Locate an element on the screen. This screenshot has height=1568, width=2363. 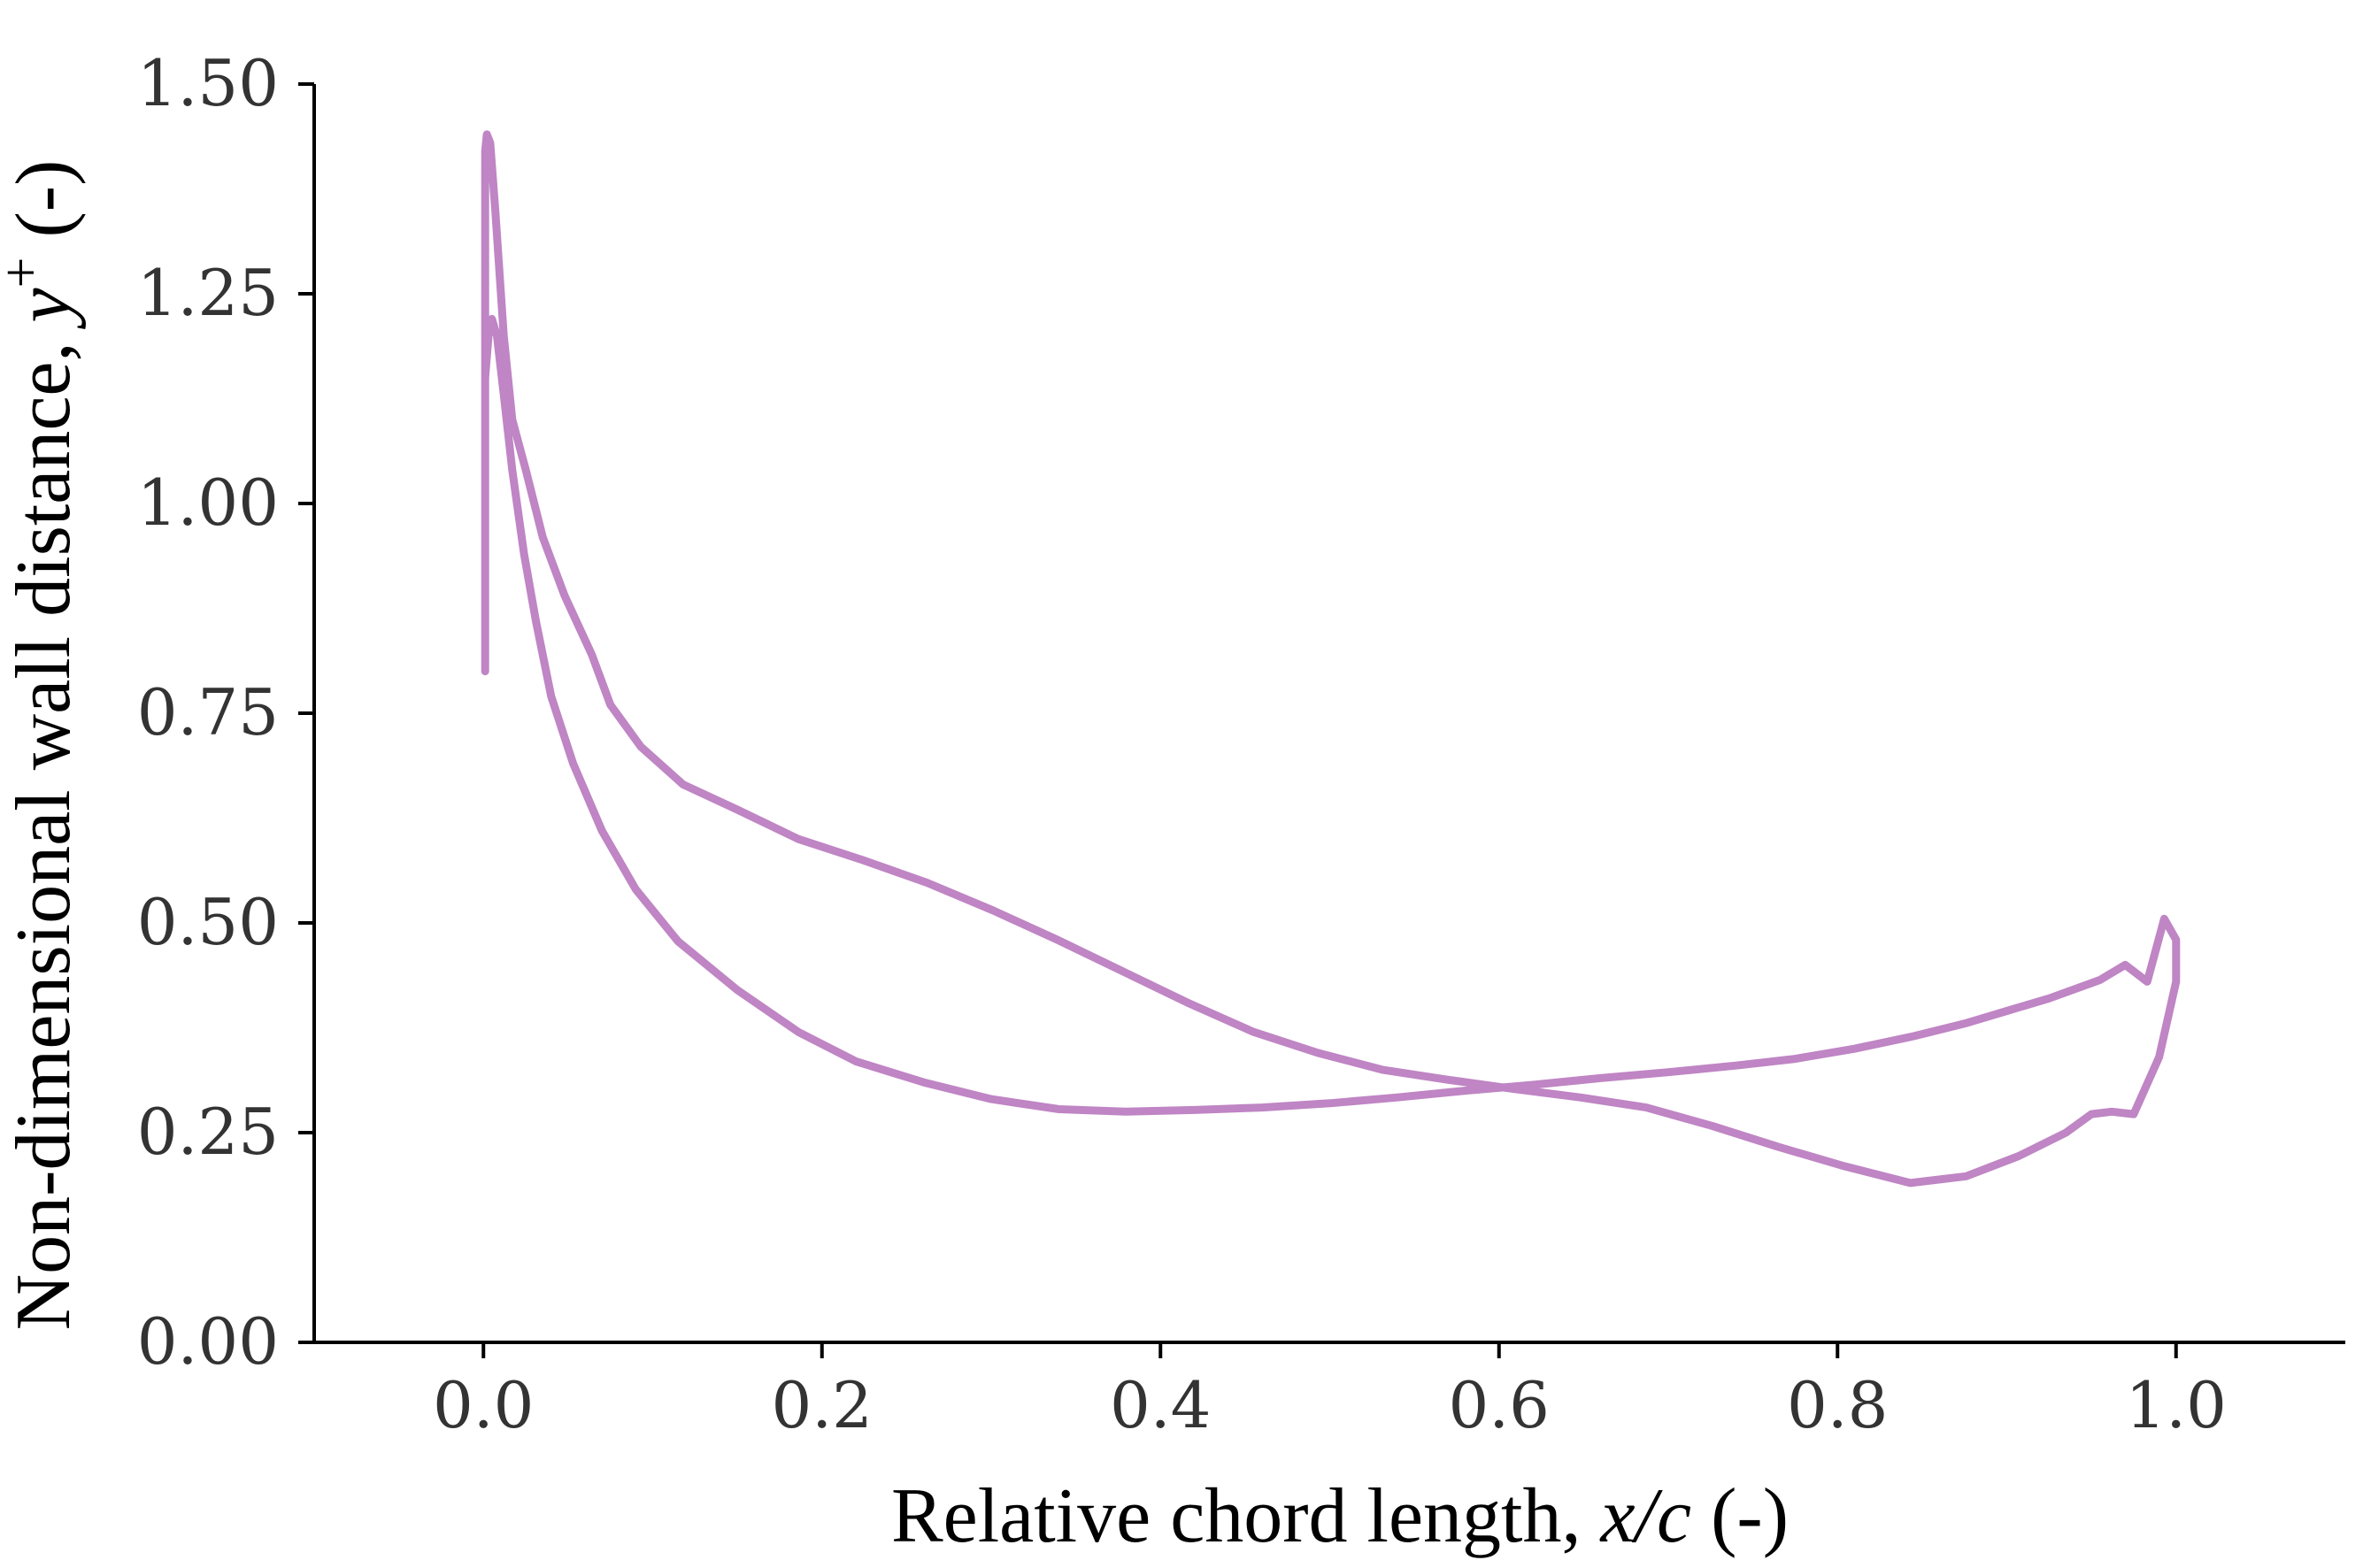
x-tick-label: 0.6 is located at coordinates (1499, 1405).